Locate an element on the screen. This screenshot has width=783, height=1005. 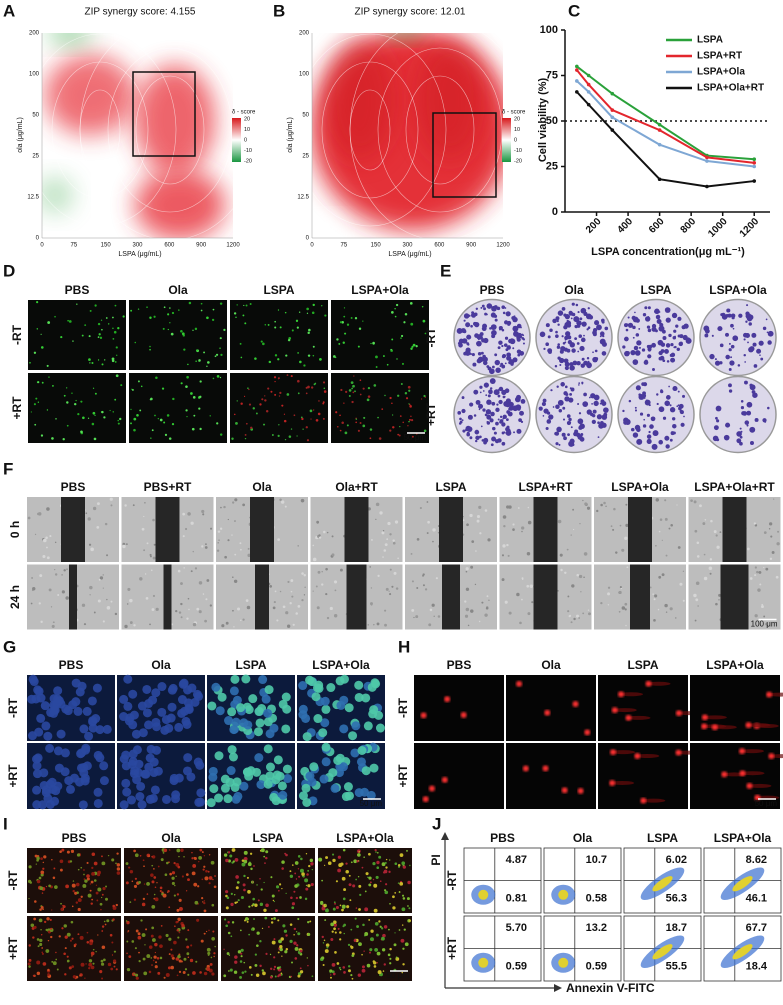
column-label: PBS is located at coordinates (74, 838).